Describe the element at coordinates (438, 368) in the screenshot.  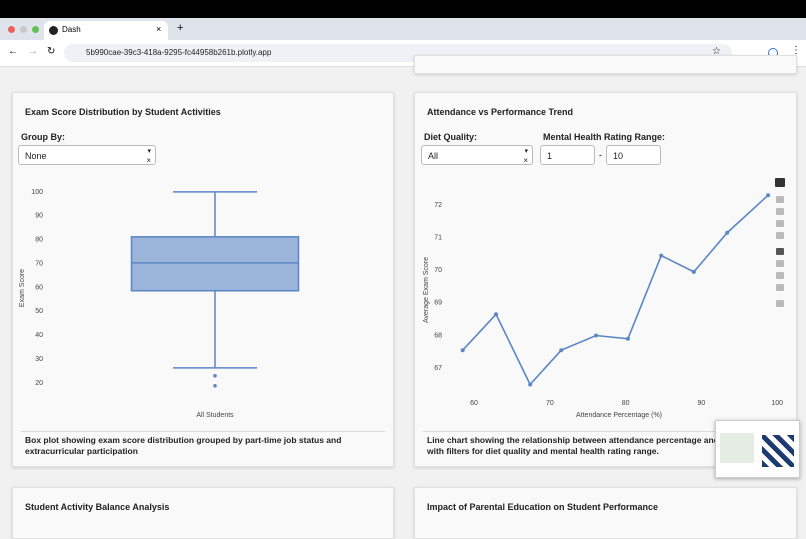
I see `y-tick-label: 67` at that location.